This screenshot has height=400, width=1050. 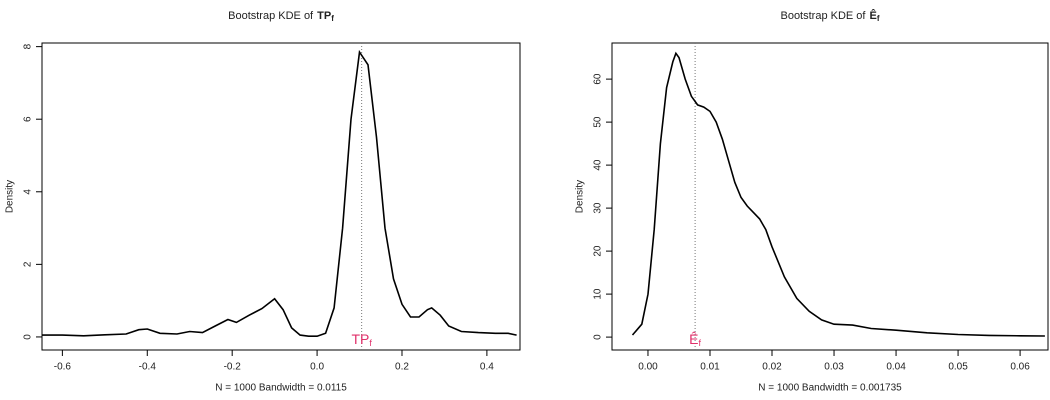 I want to click on x-tick-label: 0.4, so click(x=487, y=367).